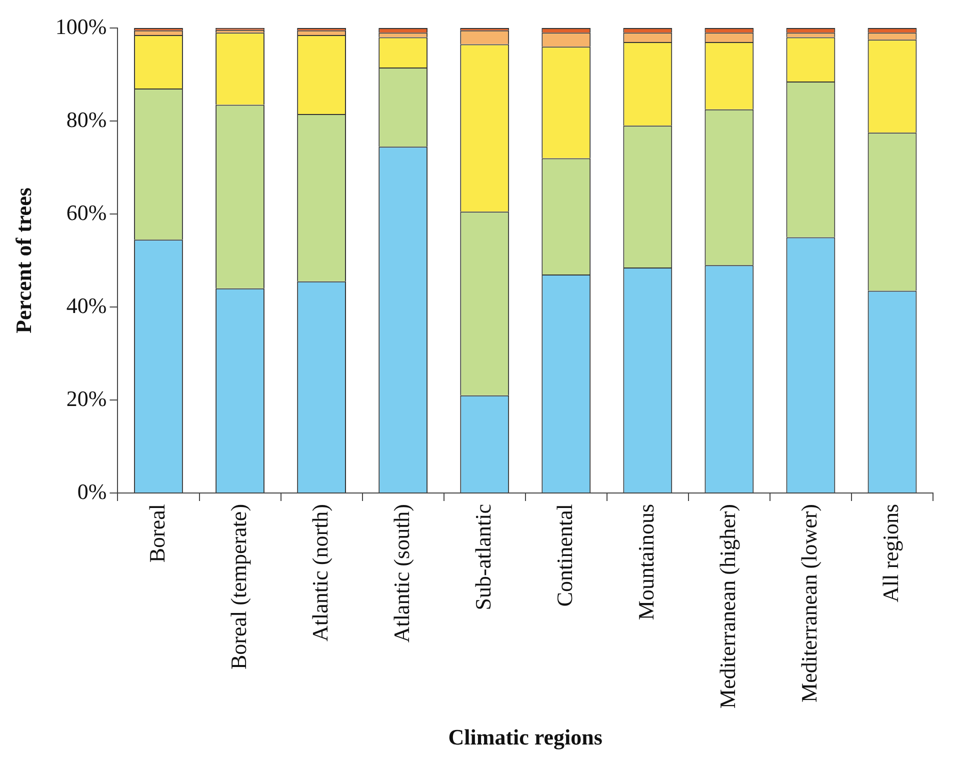  What do you see at coordinates (86, 398) in the screenshot?
I see `y-tick-label: 20%` at bounding box center [86, 398].